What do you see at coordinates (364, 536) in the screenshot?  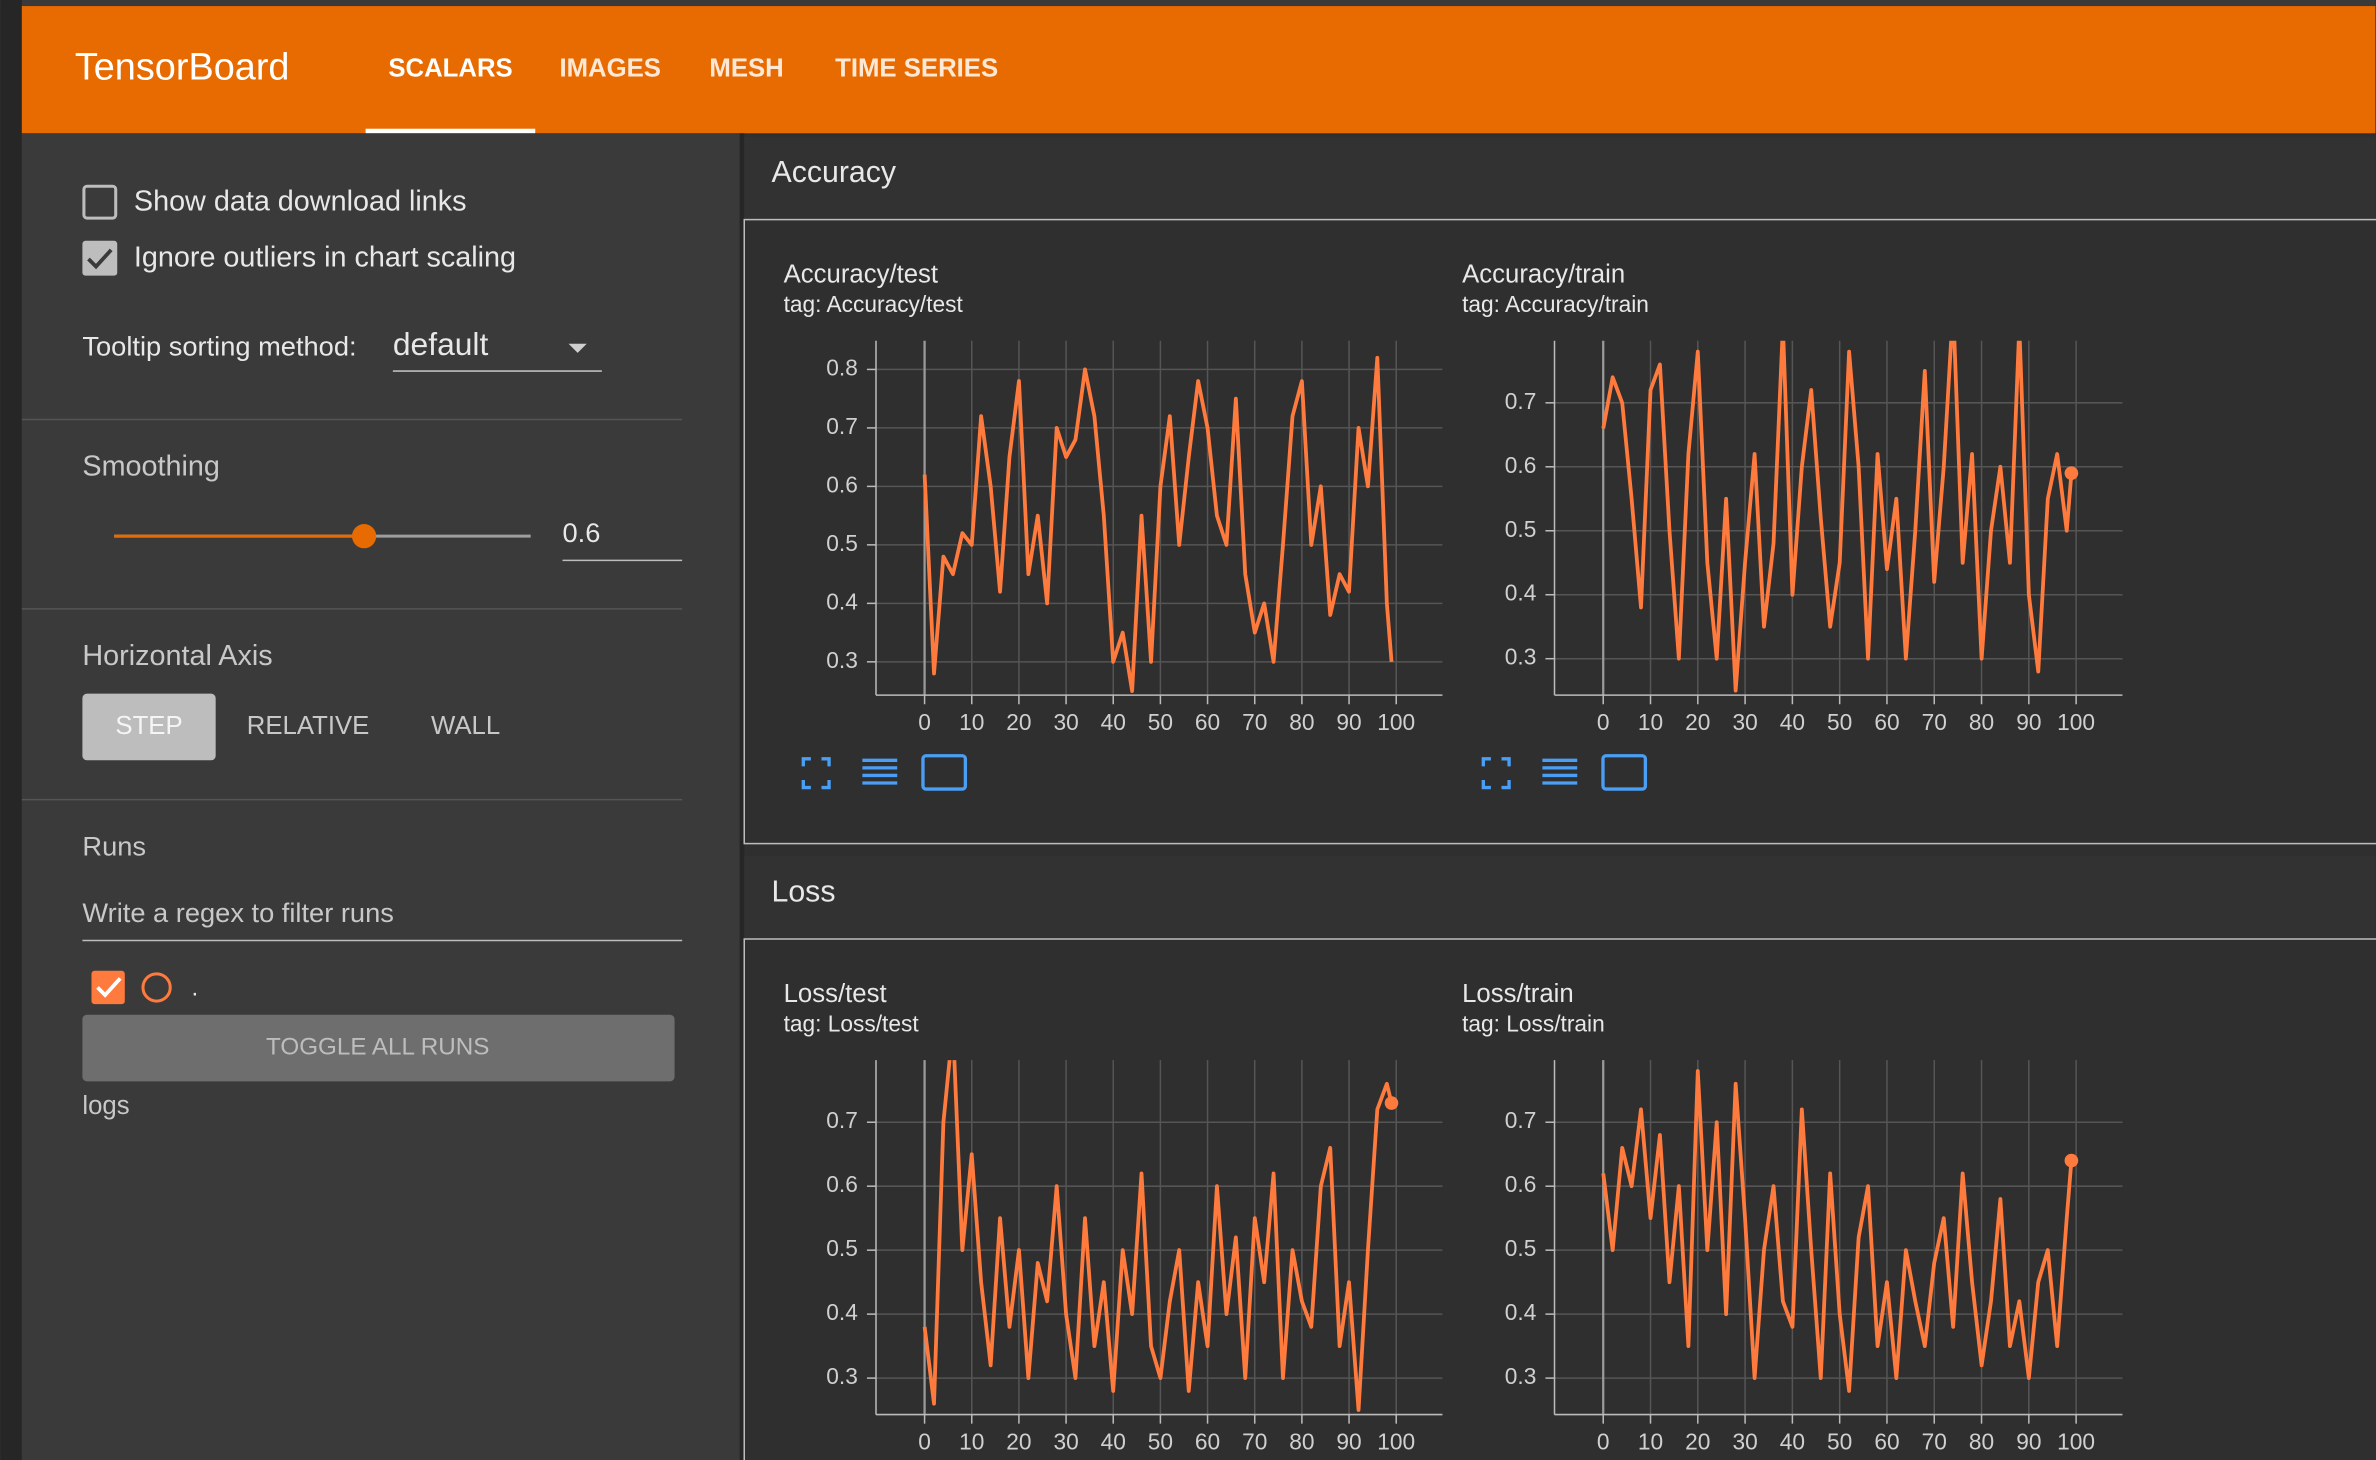 I see `slider-knob` at bounding box center [364, 536].